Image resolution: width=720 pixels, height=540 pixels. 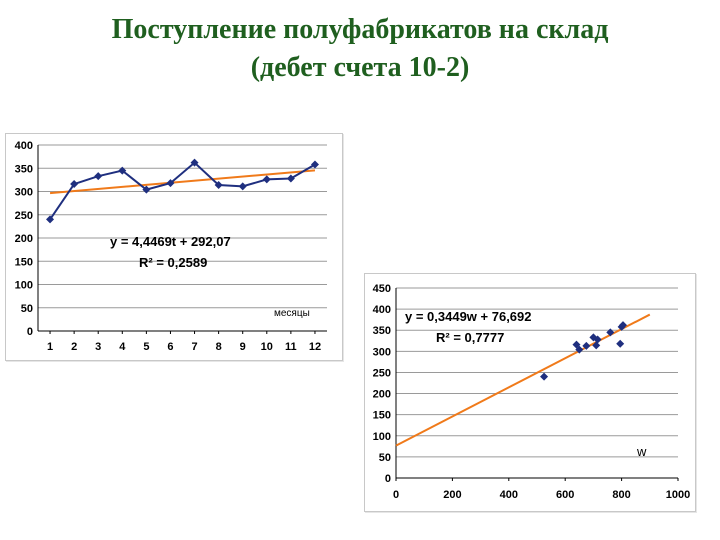 I want to click on x-tick-label: 400, so click(x=509, y=495).